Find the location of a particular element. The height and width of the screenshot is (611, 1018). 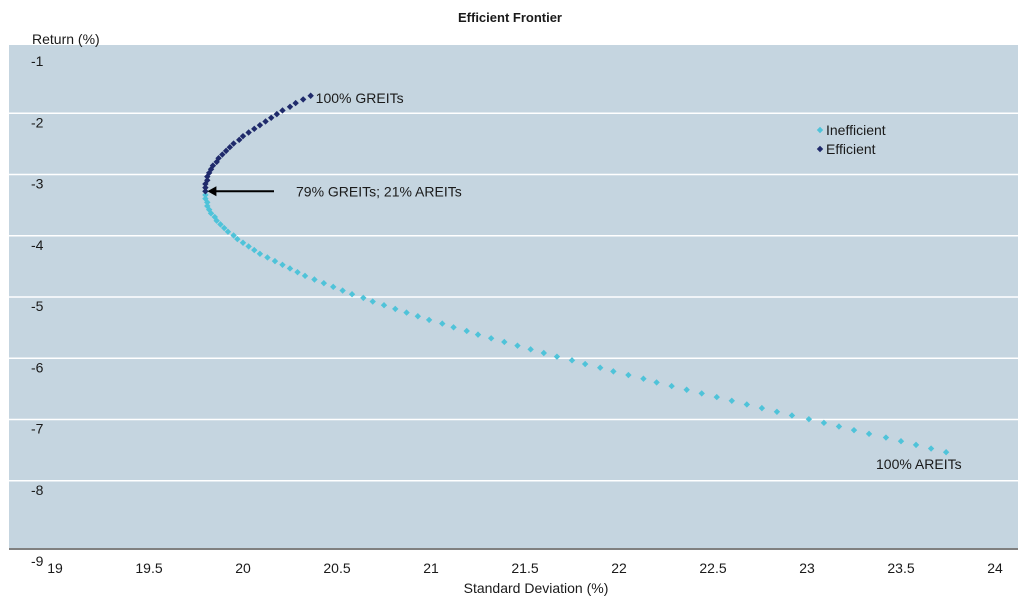

x-tick-label: 21.5 is located at coordinates (524, 568).